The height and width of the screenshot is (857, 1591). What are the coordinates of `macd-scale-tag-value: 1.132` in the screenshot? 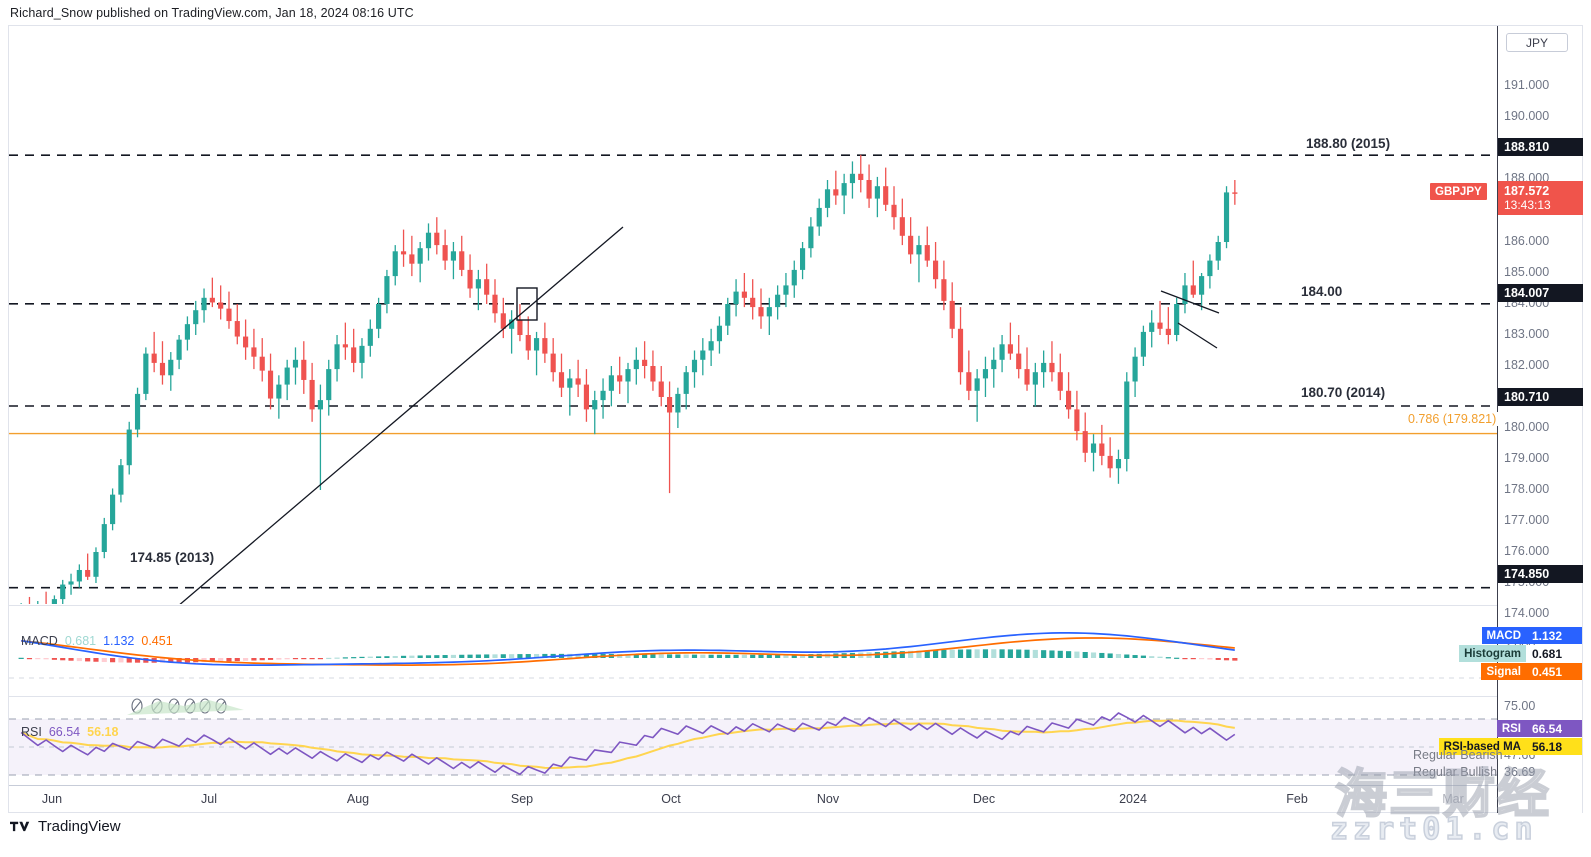 It's located at (1554, 635).